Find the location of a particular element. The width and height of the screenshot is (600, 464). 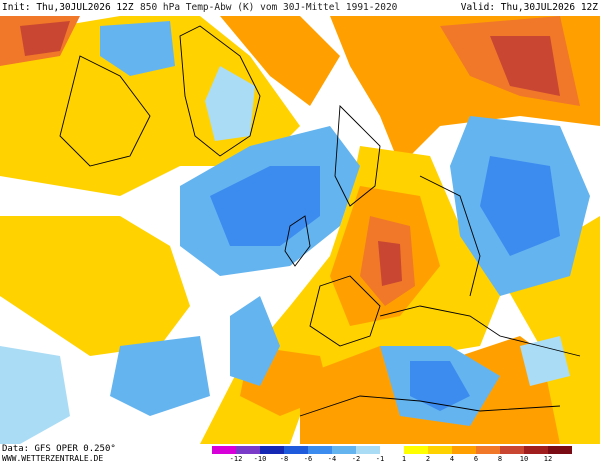

british-isles-coast is located at coordinates (297, 241).